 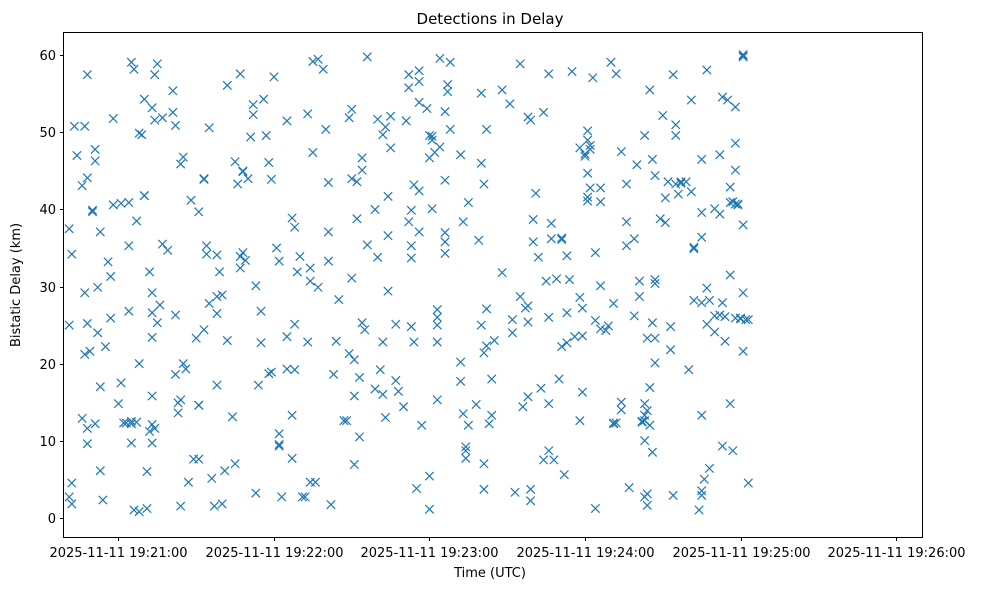 What do you see at coordinates (47, 133) in the screenshot?
I see `y-tick-label: 50` at bounding box center [47, 133].